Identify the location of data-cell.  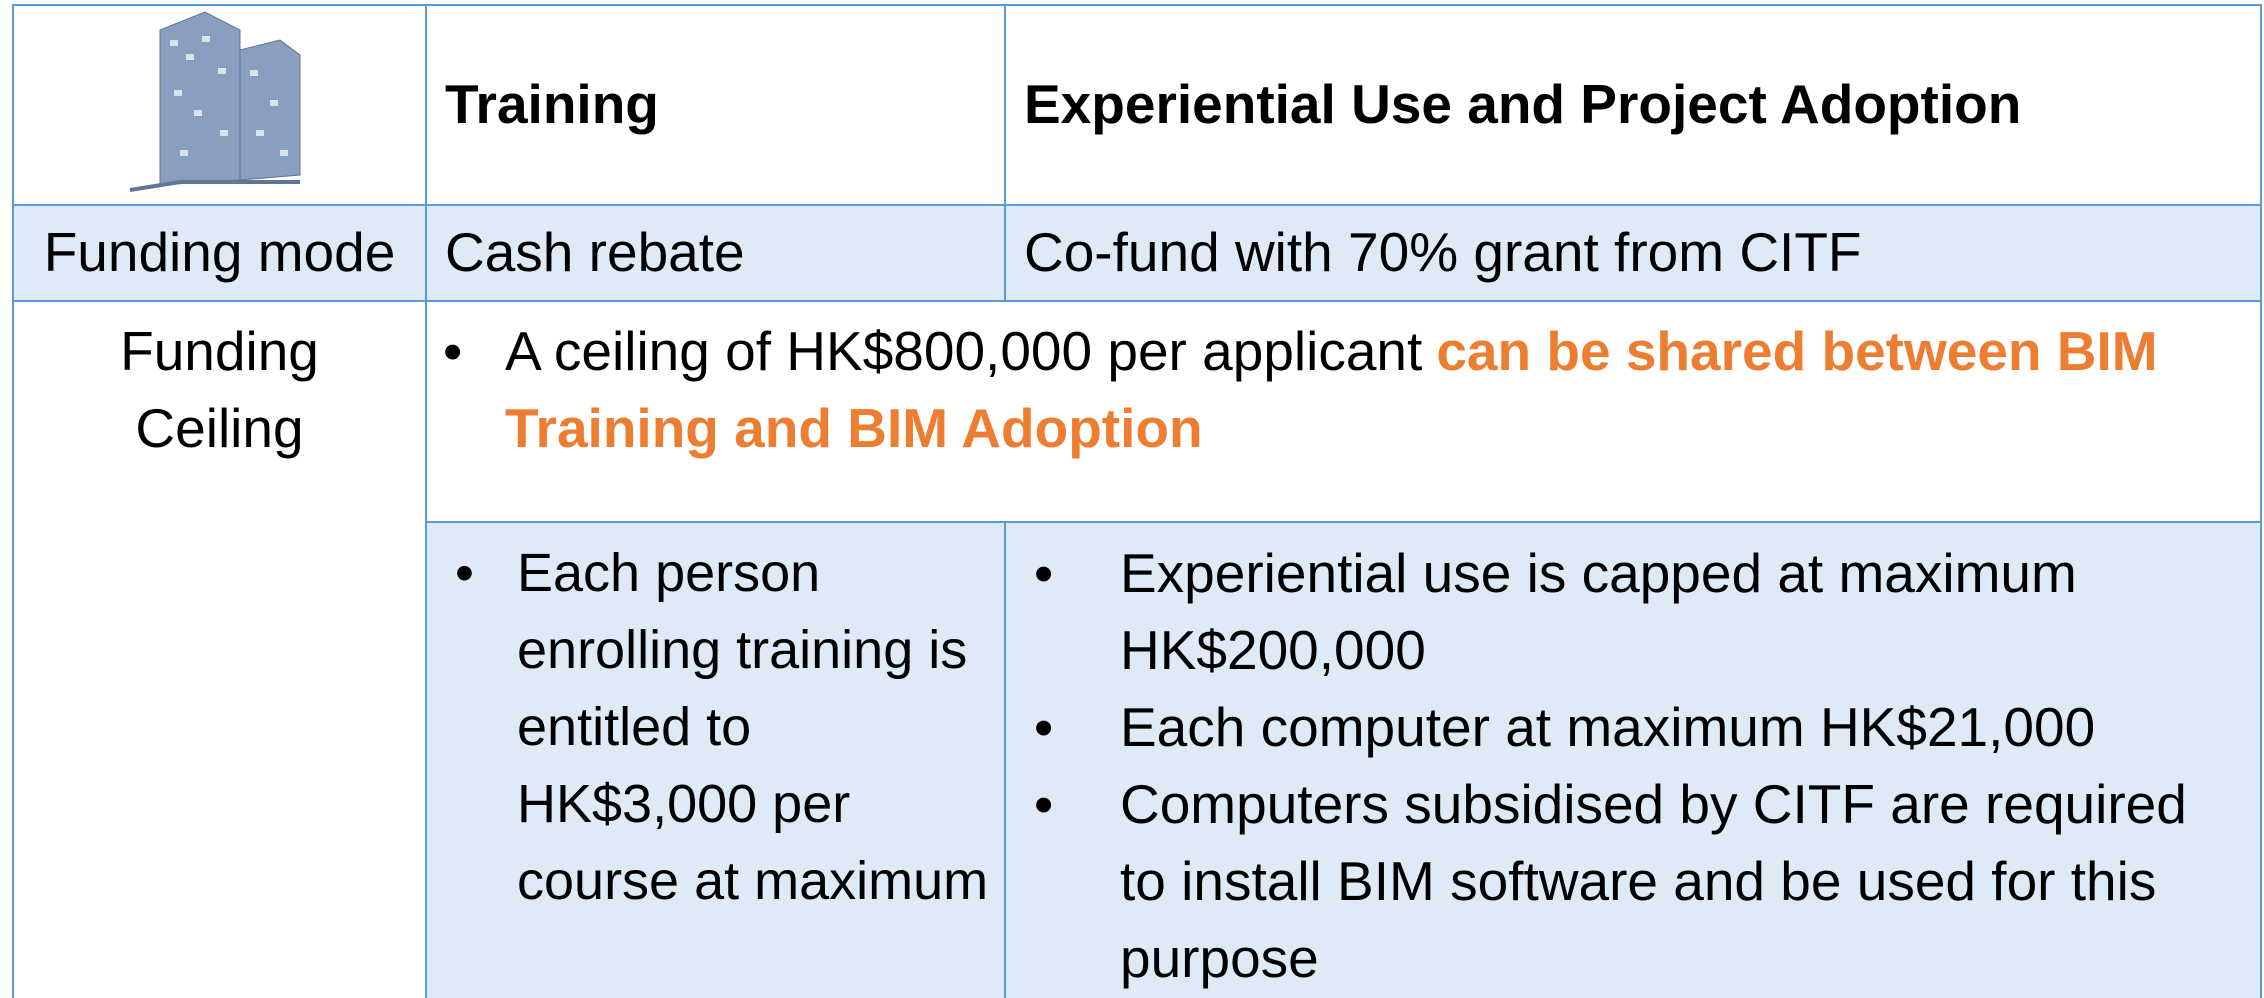
(715, 253).